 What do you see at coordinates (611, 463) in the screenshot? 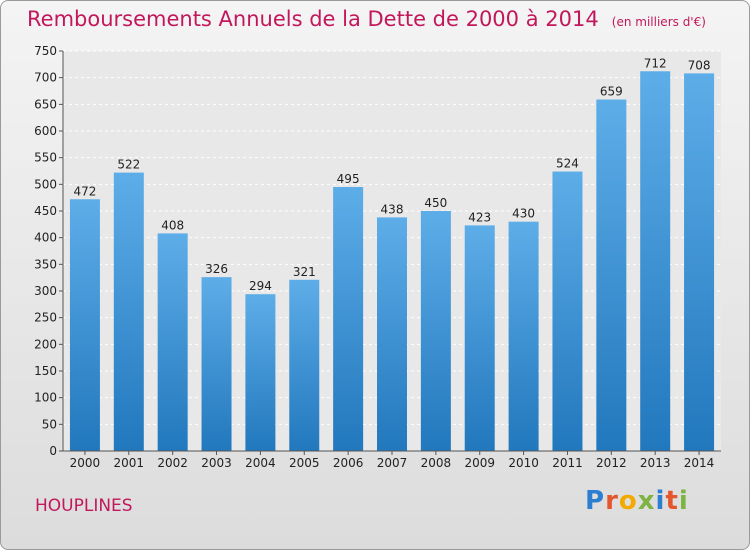
I see `x-tick-label: 2012` at bounding box center [611, 463].